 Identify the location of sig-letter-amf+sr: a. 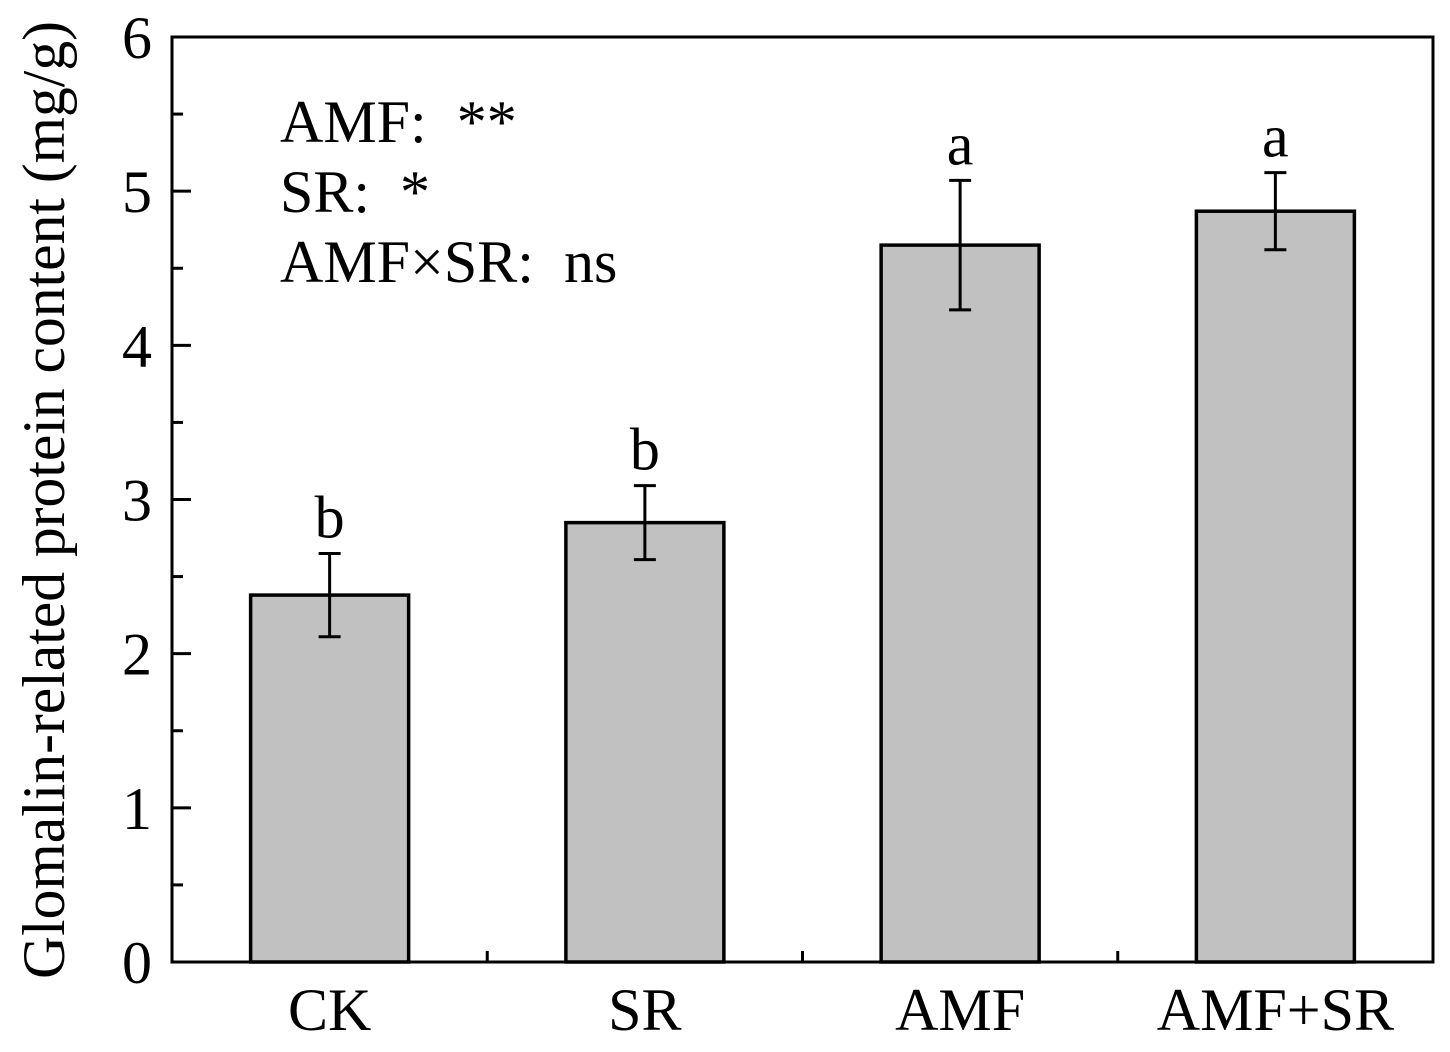
(1275, 137).